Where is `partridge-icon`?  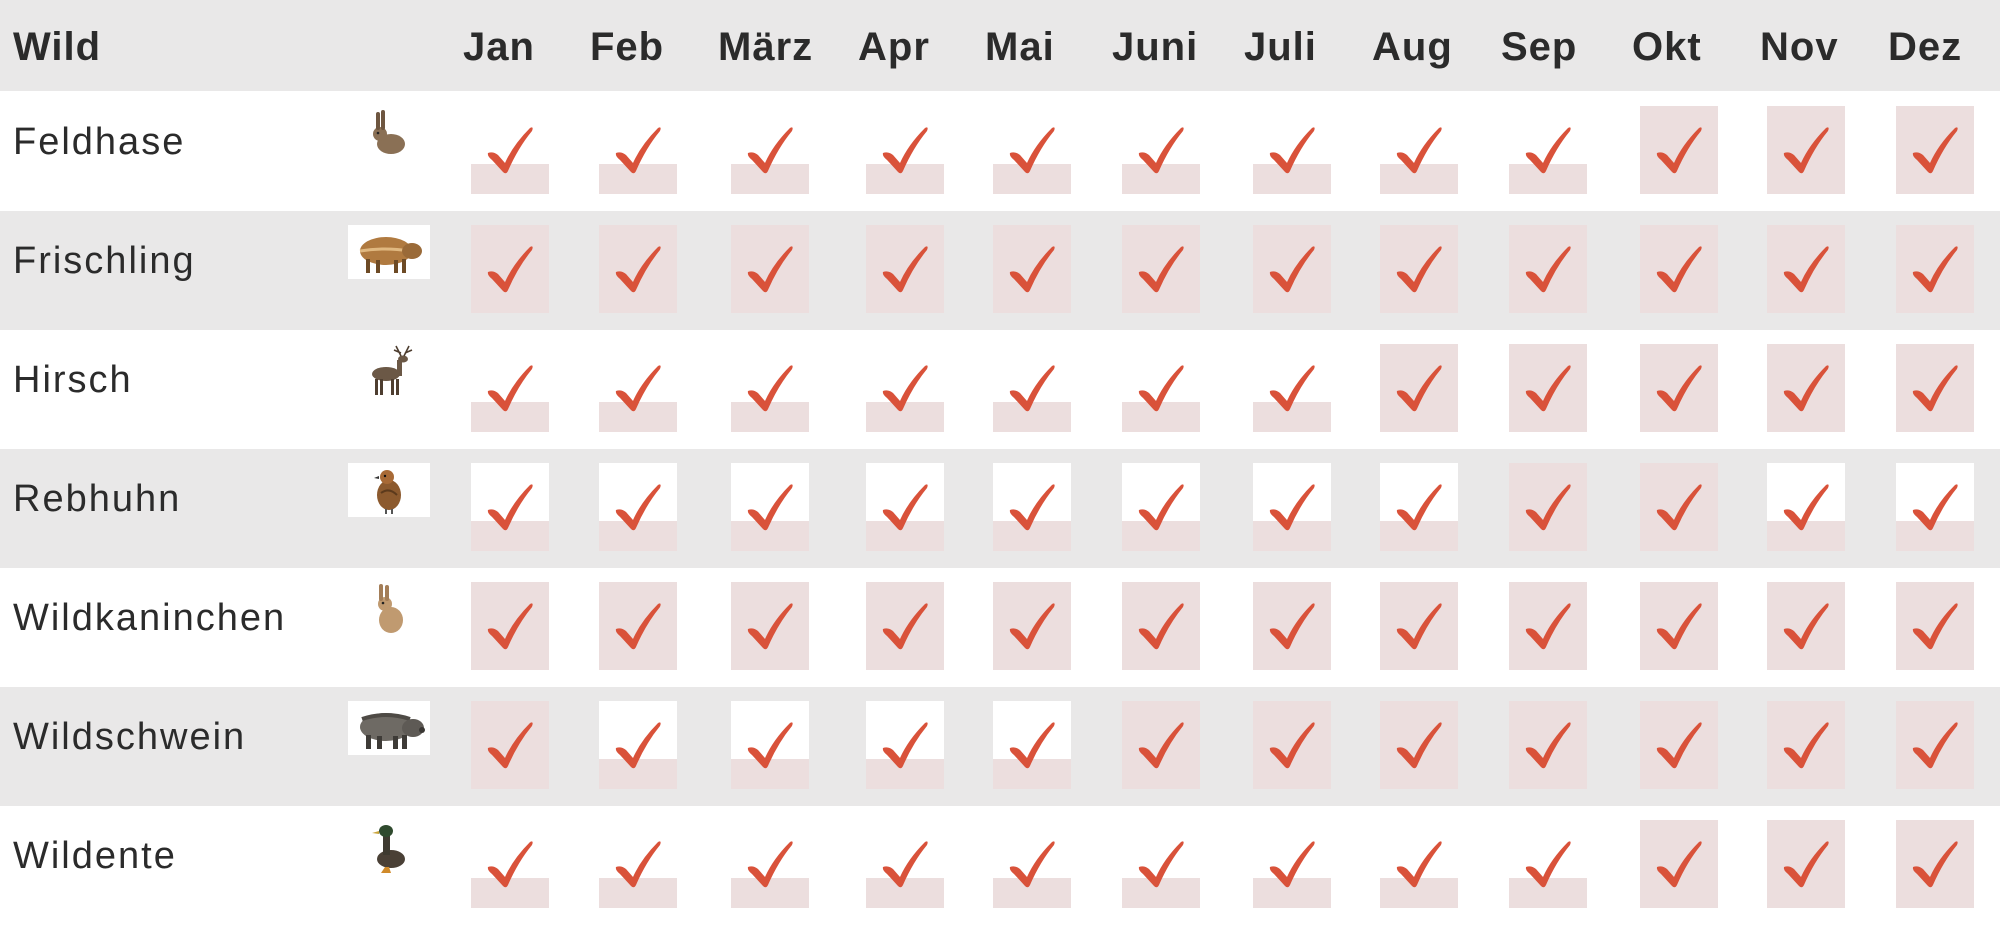
partridge-icon is located at coordinates (389, 490).